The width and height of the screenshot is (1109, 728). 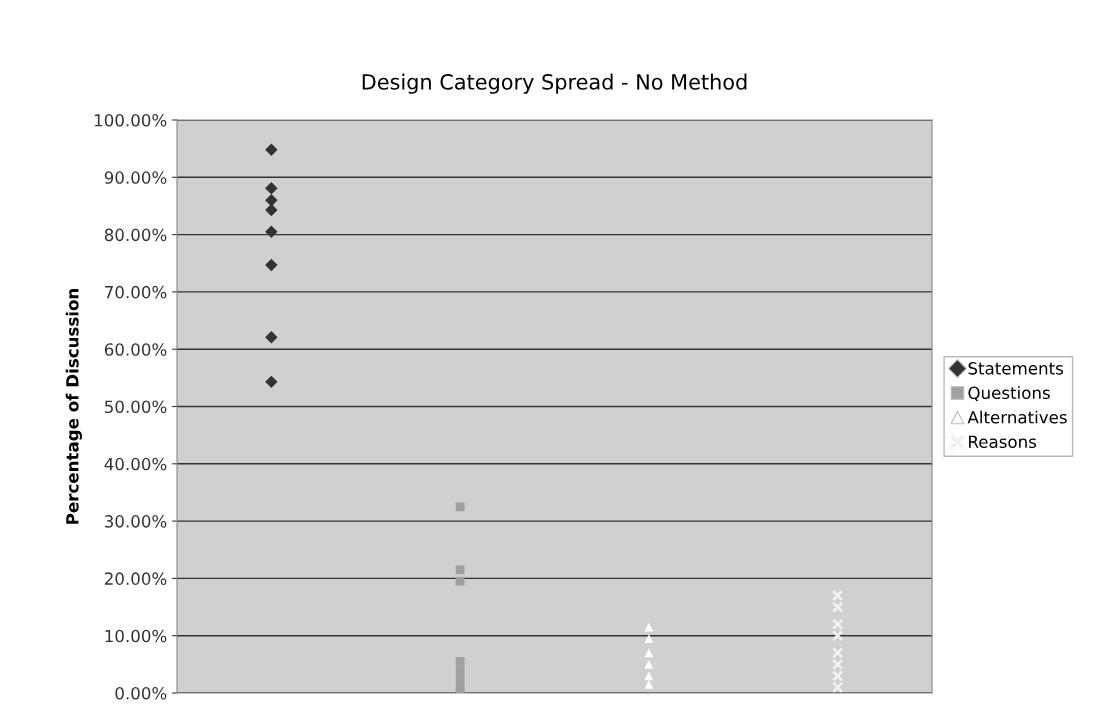 I want to click on y-tick-label: 10.00%, so click(x=136, y=636).